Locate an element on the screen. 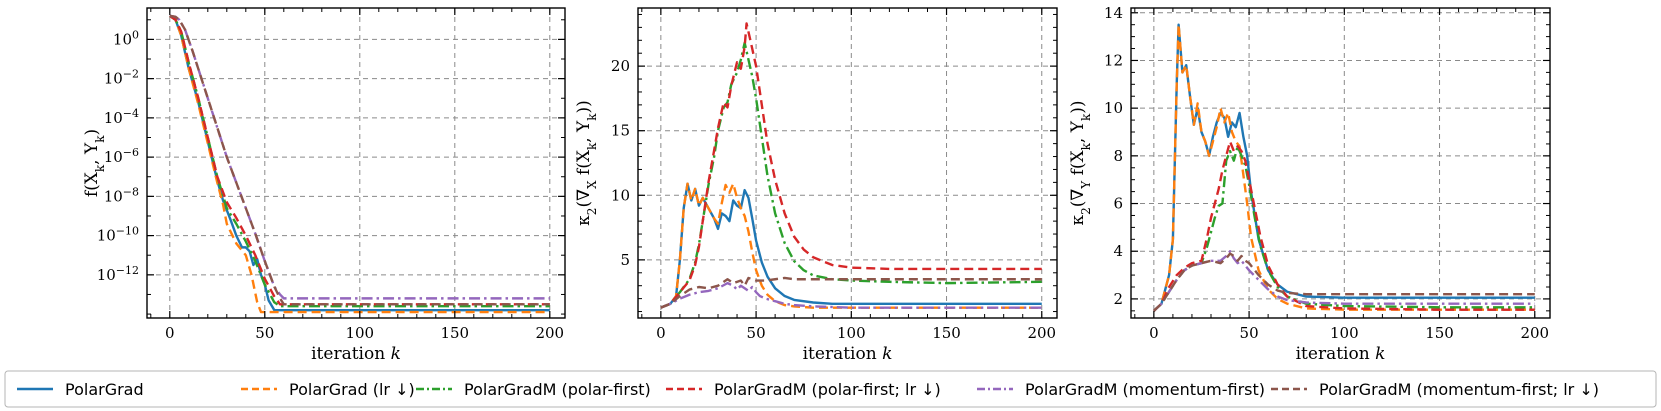  legend-entry-polargradm-momentum-first: PolarGradM (momentum-first) is located at coordinates (1121, 389).